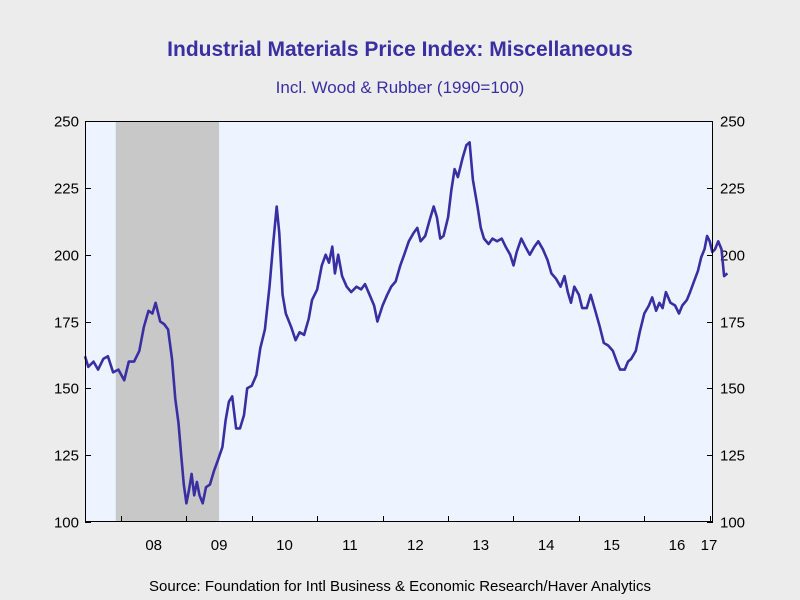 Image resolution: width=800 pixels, height=600 pixels. Describe the element at coordinates (66, 523) in the screenshot. I see `y-tick-label-left: 100` at that location.